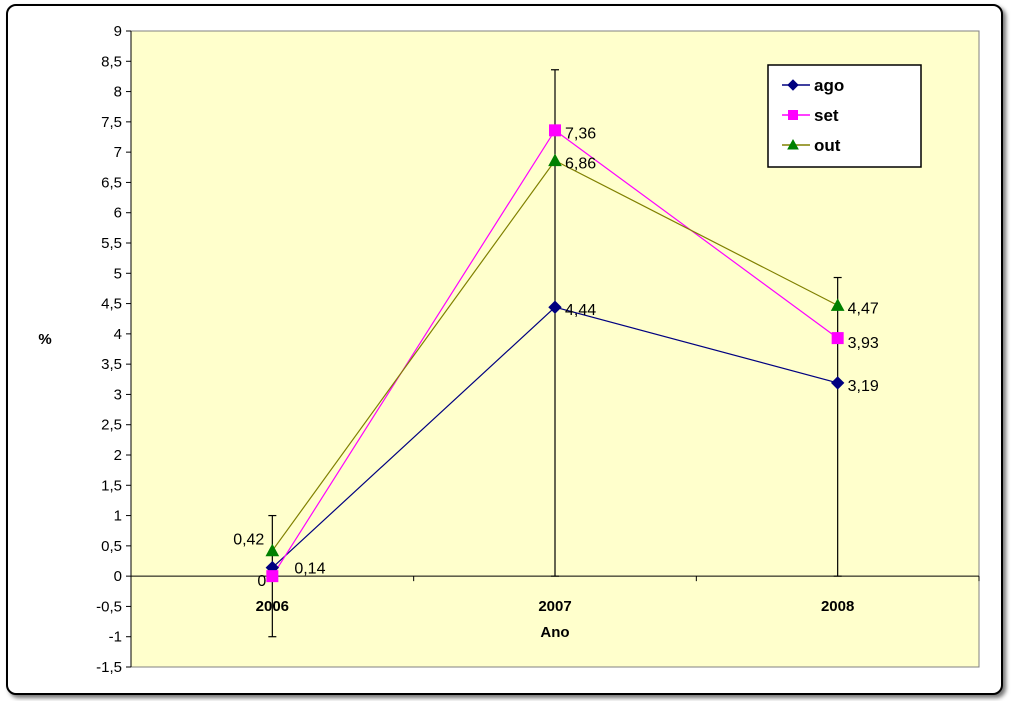  What do you see at coordinates (827, 145) in the screenshot?
I see `legend-label: out` at bounding box center [827, 145].